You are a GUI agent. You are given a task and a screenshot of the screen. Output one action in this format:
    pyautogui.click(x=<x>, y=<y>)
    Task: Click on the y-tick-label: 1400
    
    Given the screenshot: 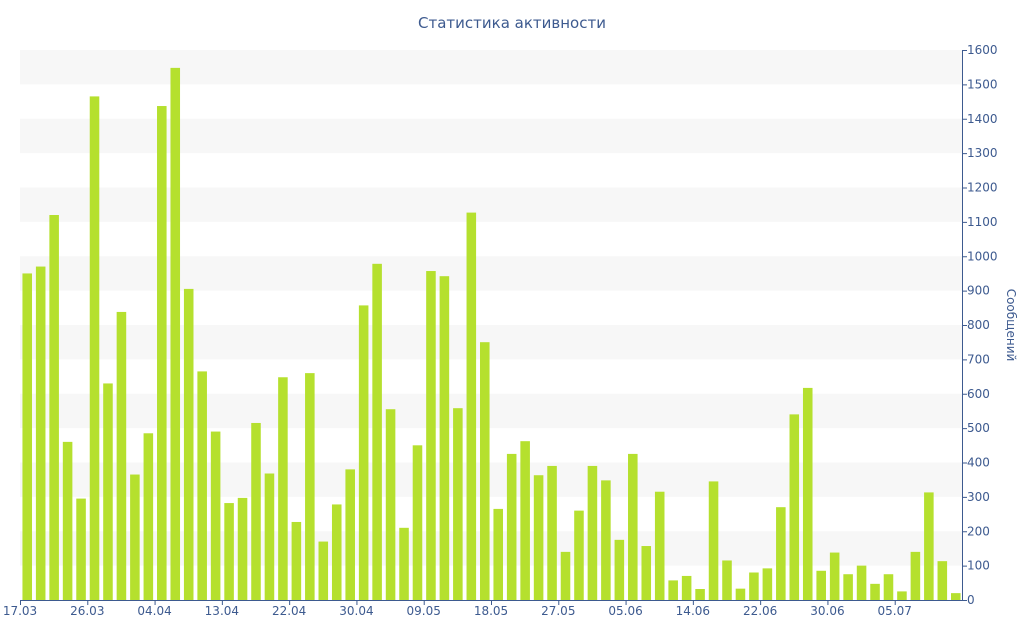 What is the action you would take?
    pyautogui.click(x=982, y=119)
    